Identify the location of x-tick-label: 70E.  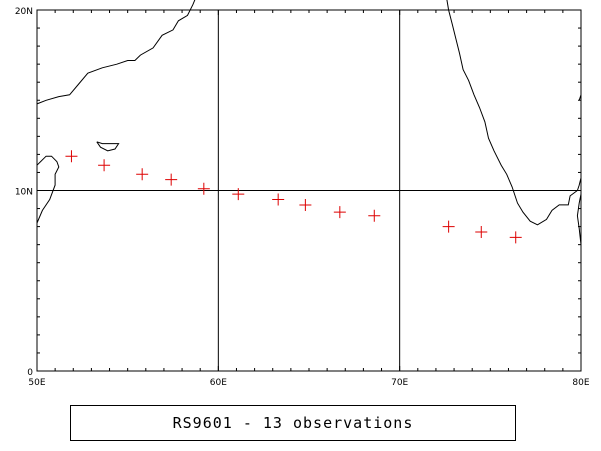
(399, 383).